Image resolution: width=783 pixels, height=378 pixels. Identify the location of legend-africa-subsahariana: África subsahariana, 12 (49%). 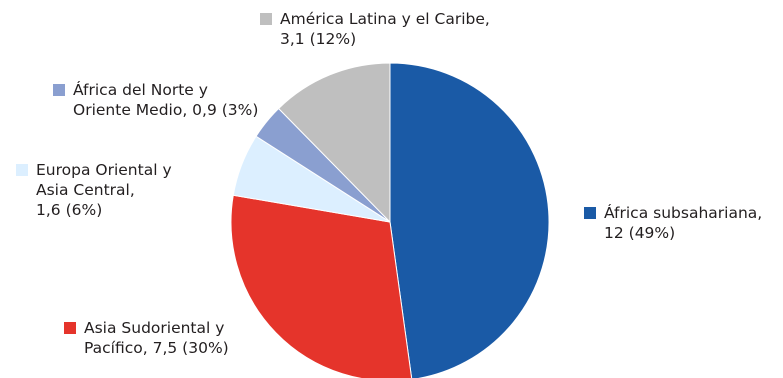
(673, 223).